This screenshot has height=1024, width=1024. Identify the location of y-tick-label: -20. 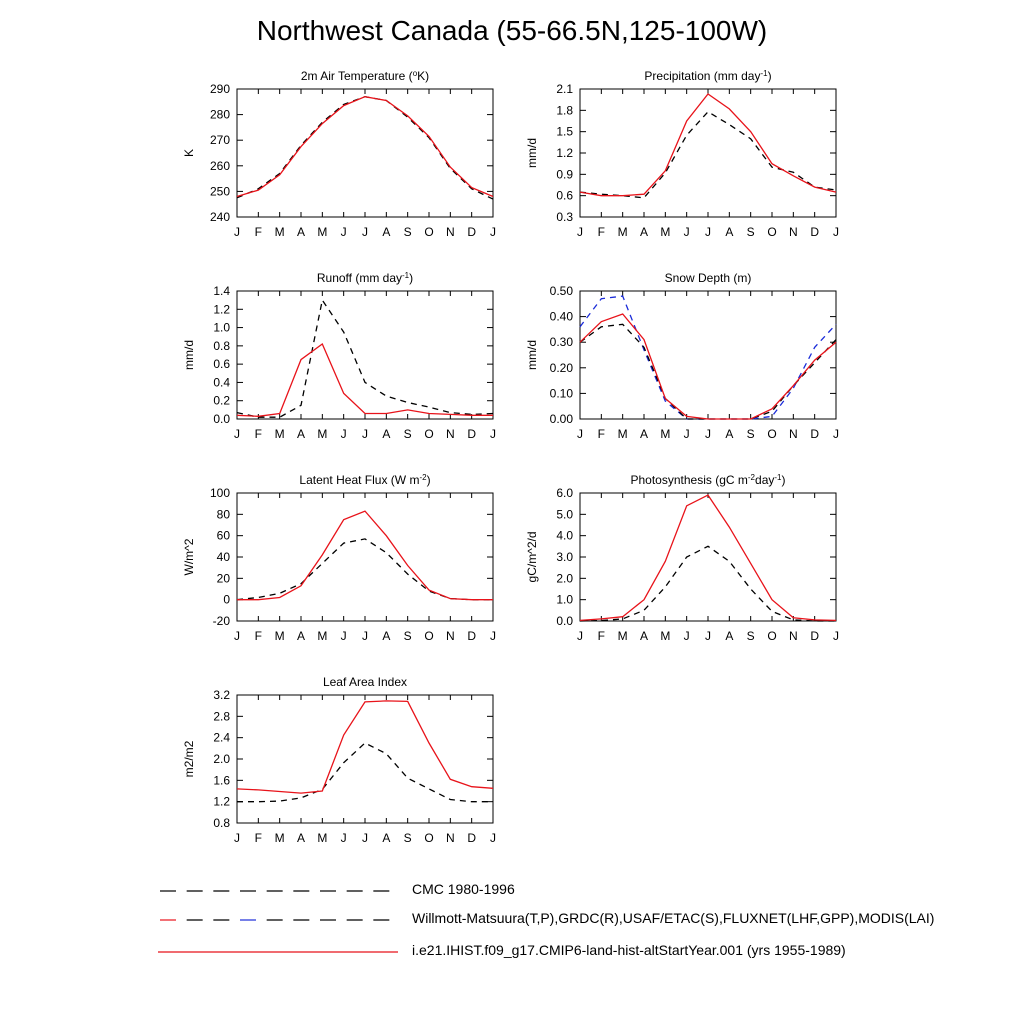
(222, 621).